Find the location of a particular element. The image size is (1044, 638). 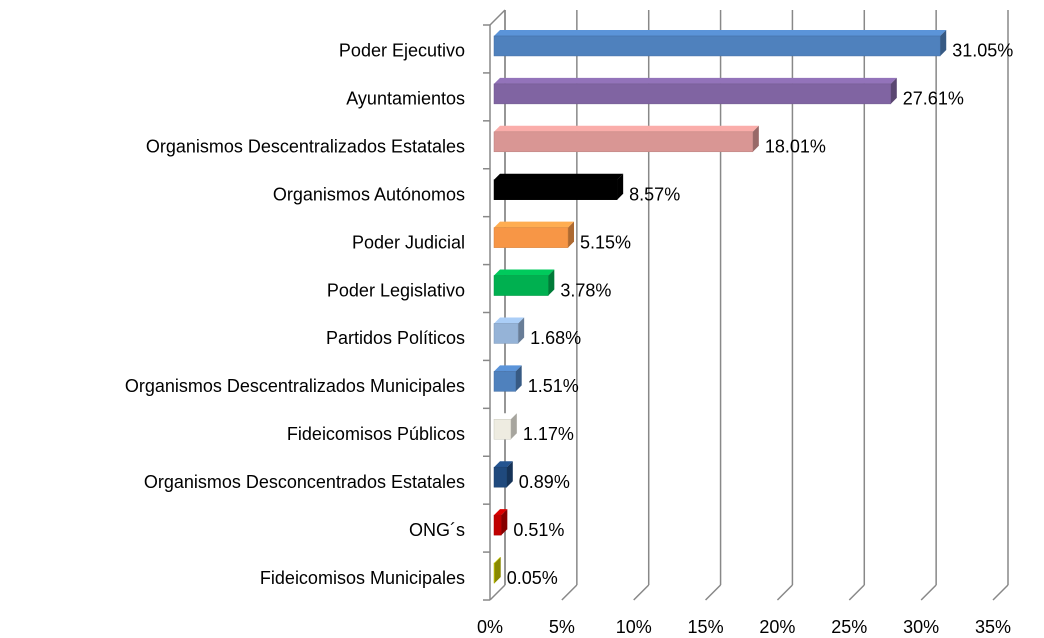

y-tick-label: ONG´s is located at coordinates (437, 530).